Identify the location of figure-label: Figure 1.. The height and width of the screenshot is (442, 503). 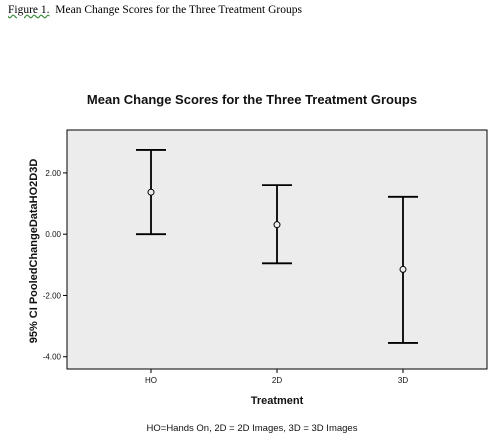
(29, 10).